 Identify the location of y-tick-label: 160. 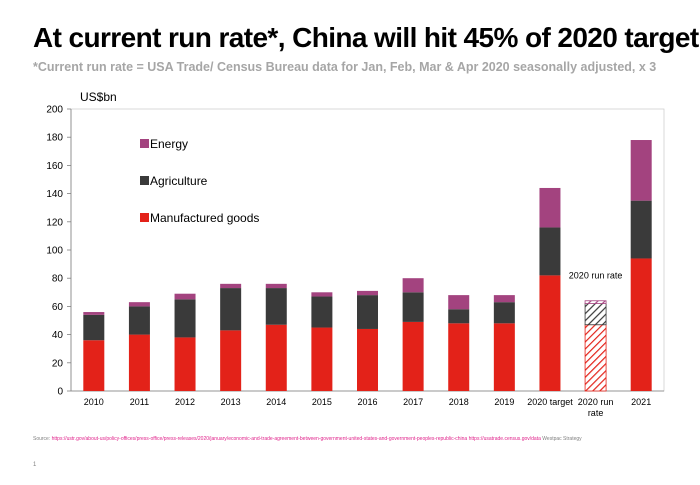
(54, 166).